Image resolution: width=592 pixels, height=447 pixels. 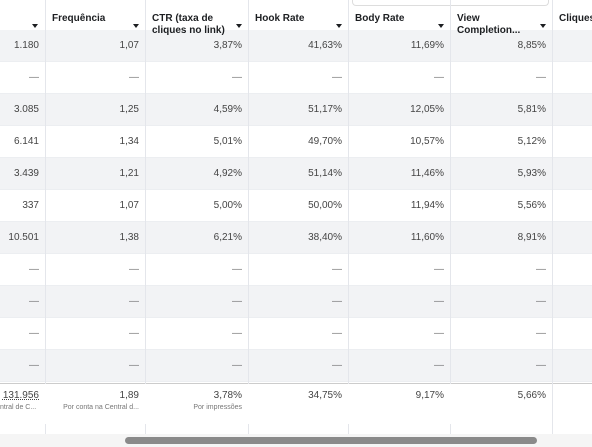 What do you see at coordinates (129, 395) in the screenshot?
I see `footer-value: 1,89` at bounding box center [129, 395].